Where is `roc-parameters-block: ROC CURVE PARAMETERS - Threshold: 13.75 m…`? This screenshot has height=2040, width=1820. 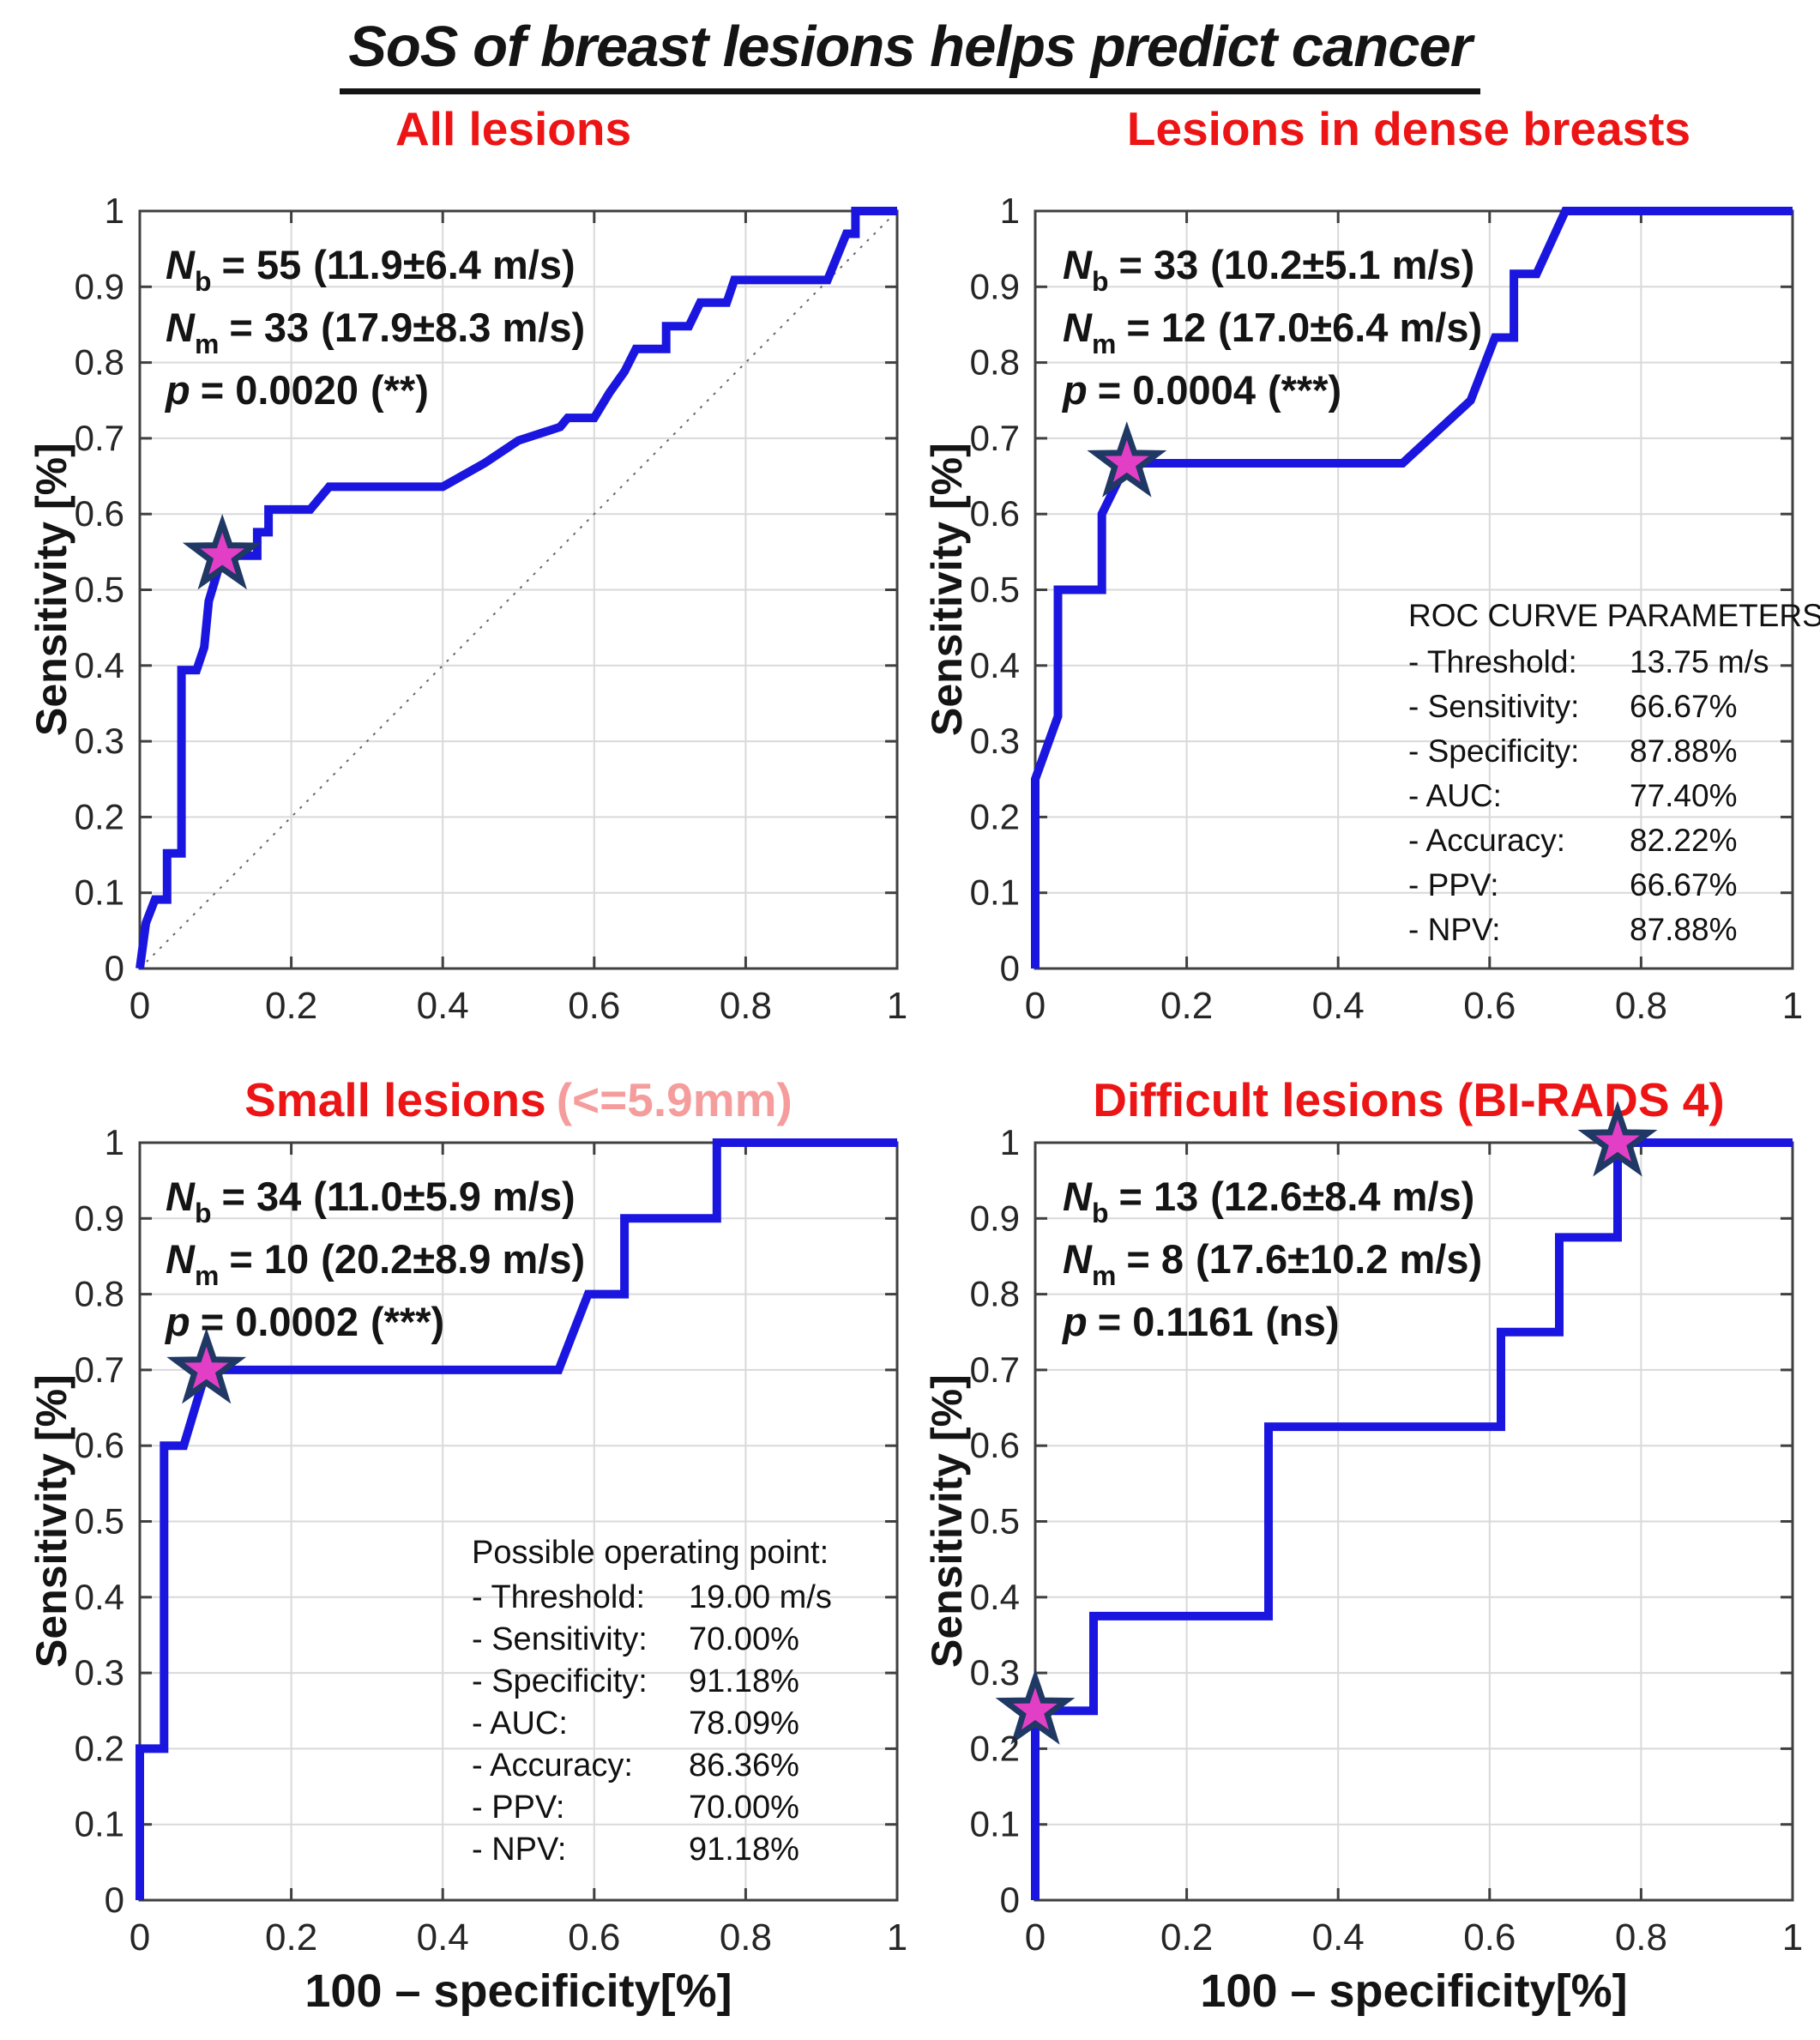
roc-parameters-block: ROC CURVE PARAMETERS - Threshold: 13.75 m… is located at coordinates (1614, 772).